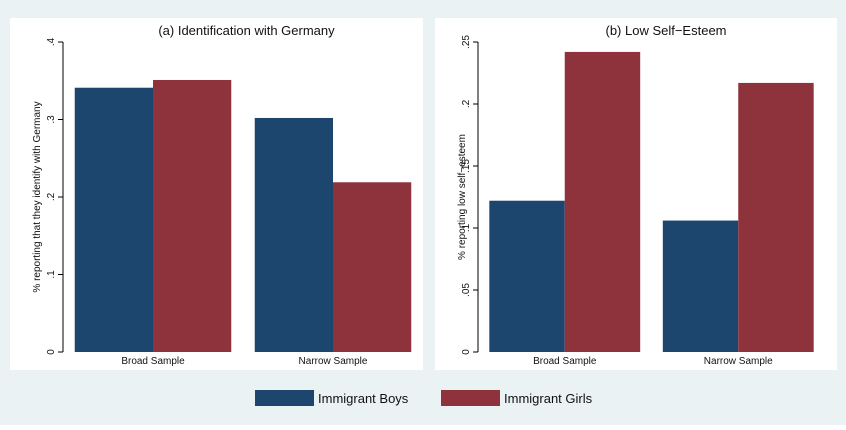 The image size is (846, 430). I want to click on y-tick-label: .3, so click(51, 119).